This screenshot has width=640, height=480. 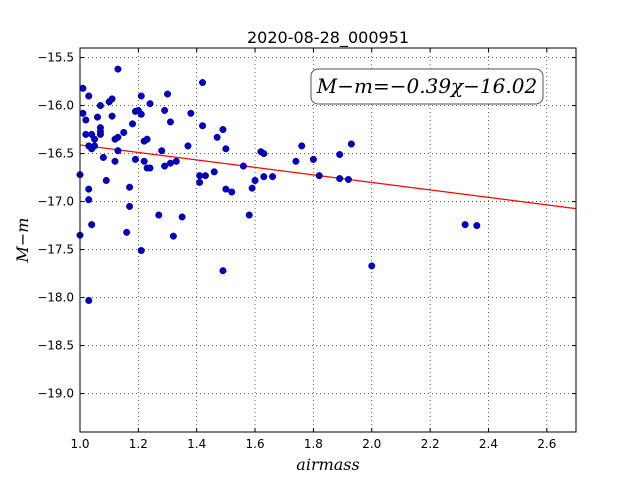 I want to click on y-tick-label: −16.0, so click(x=55, y=106).